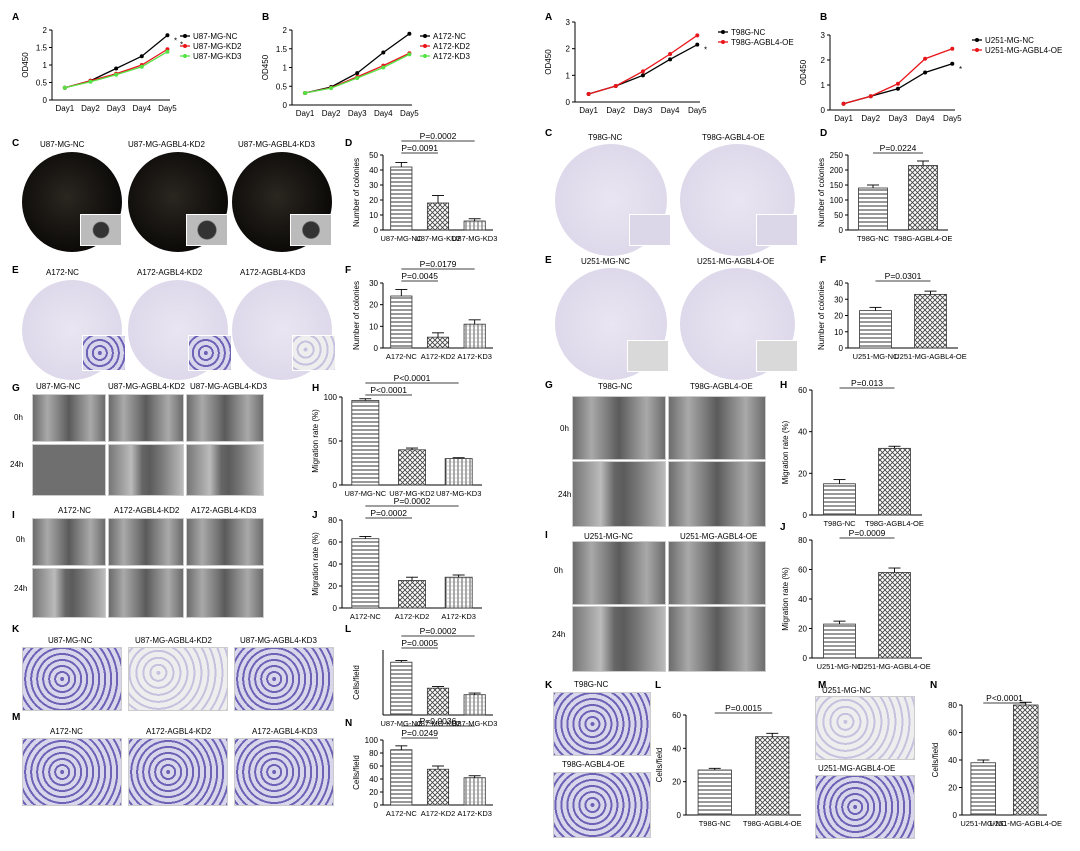 This screenshot has width=1080, height=851. I want to click on p-value-label: P=0.0036, so click(438, 721).